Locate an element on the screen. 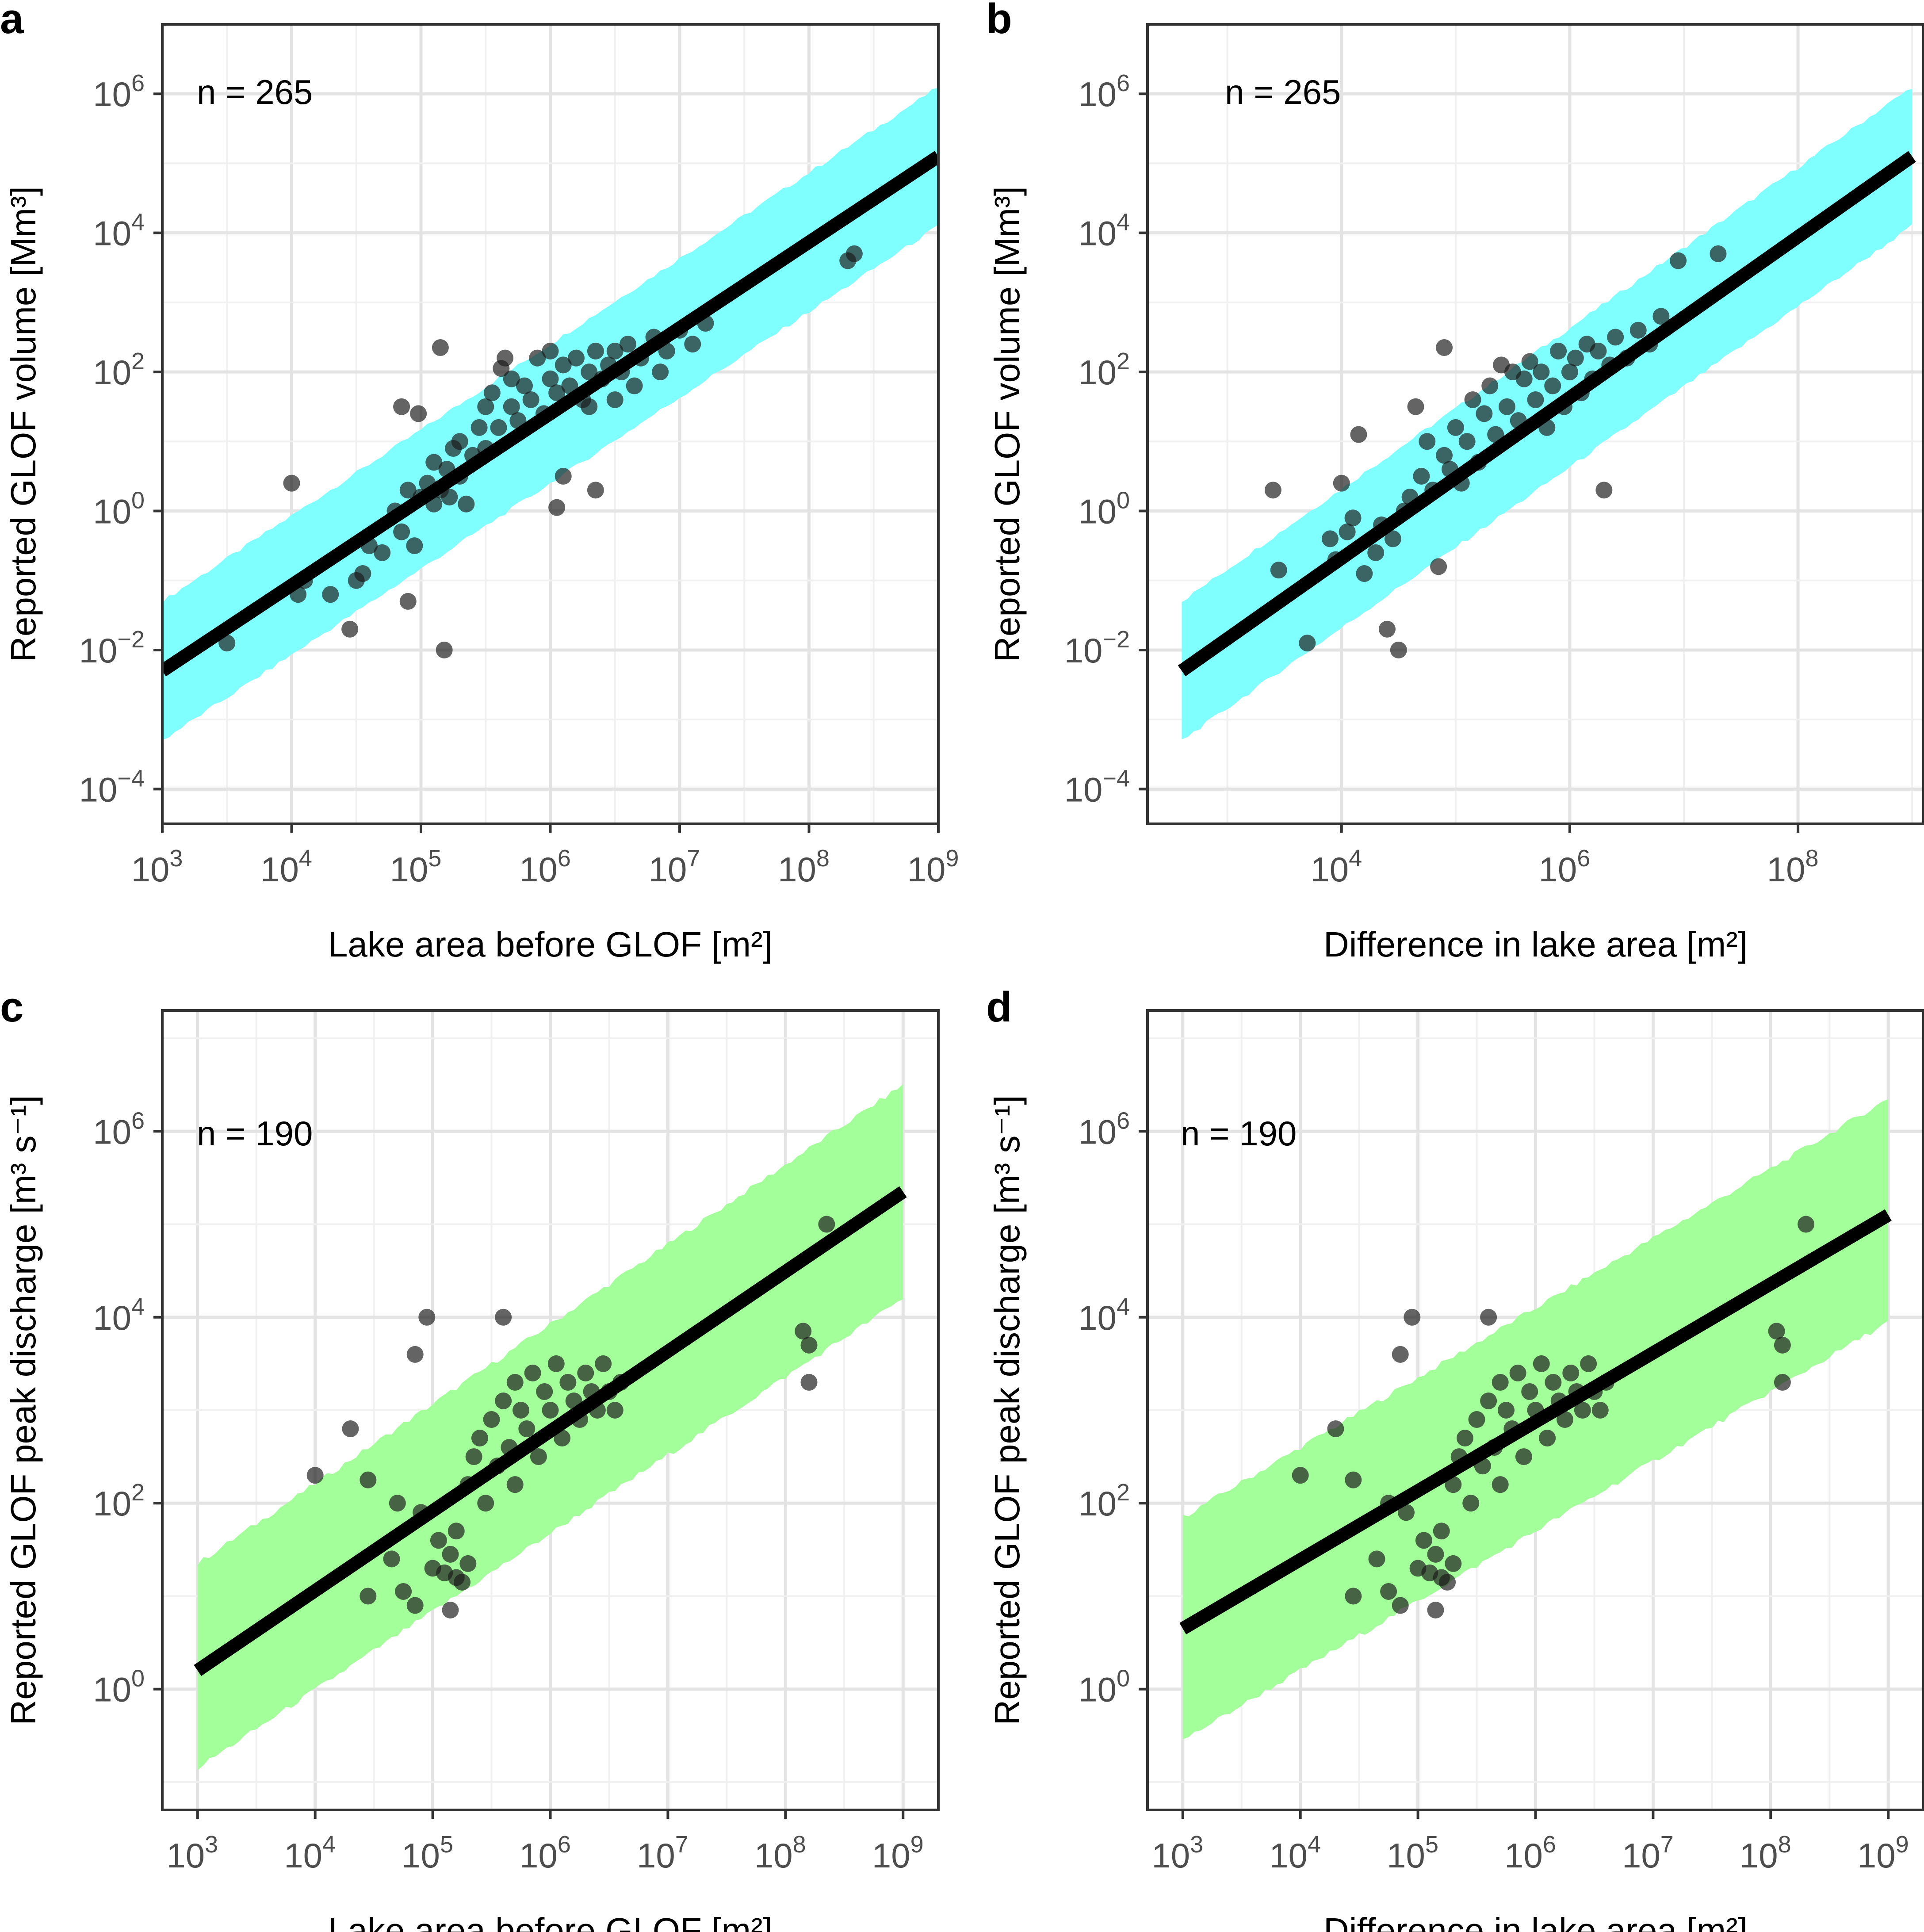 Image resolution: width=1924 pixels, height=1932 pixels. y-tick-label: 10⁴ is located at coordinates (1104, 1315).